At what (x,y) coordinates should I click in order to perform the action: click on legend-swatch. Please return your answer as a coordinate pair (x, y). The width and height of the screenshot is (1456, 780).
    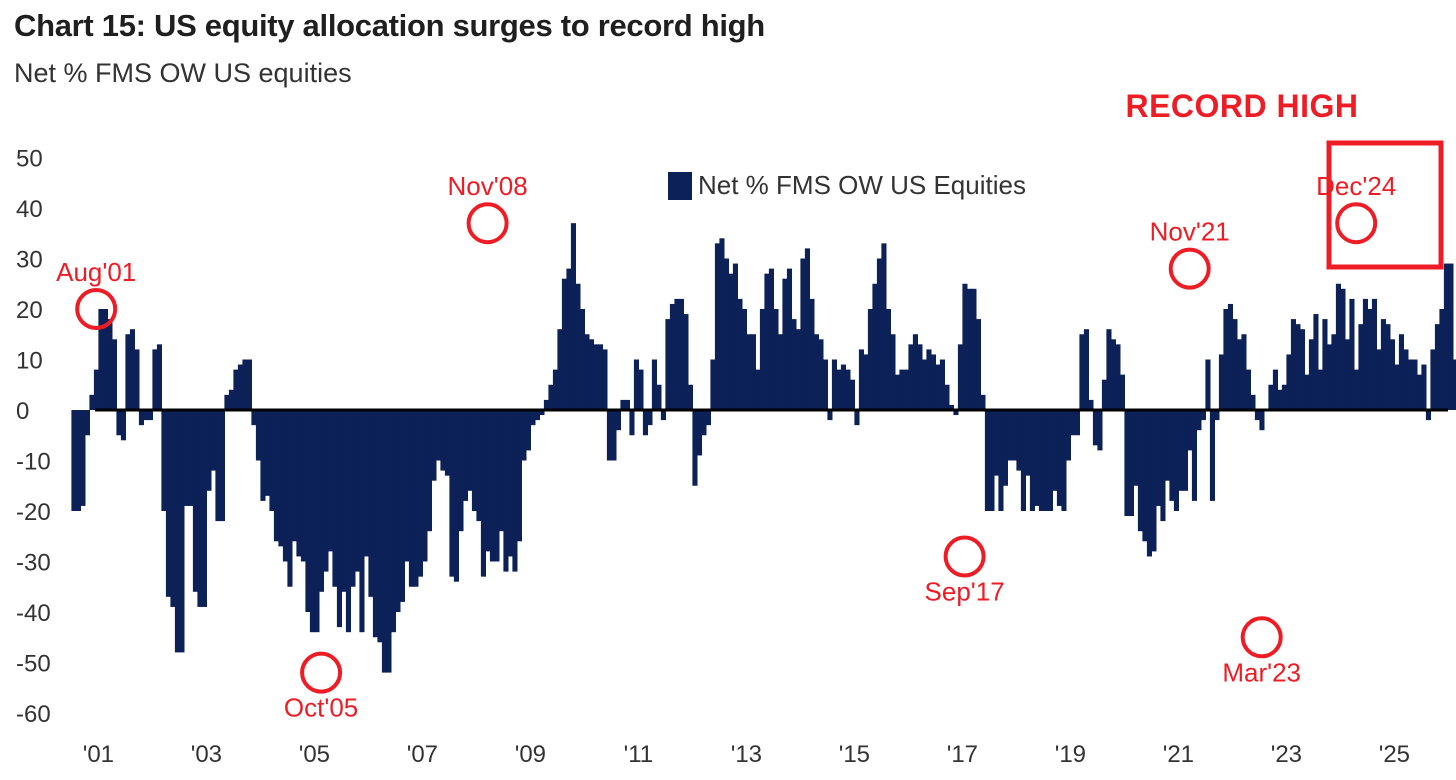
    Looking at the image, I should click on (680, 186).